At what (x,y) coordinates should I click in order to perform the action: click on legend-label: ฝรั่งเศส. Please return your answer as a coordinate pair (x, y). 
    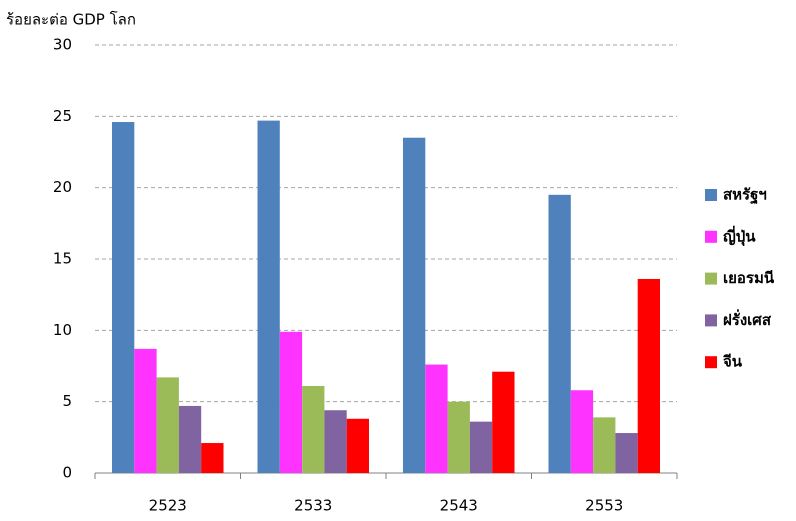
    Looking at the image, I should click on (747, 319).